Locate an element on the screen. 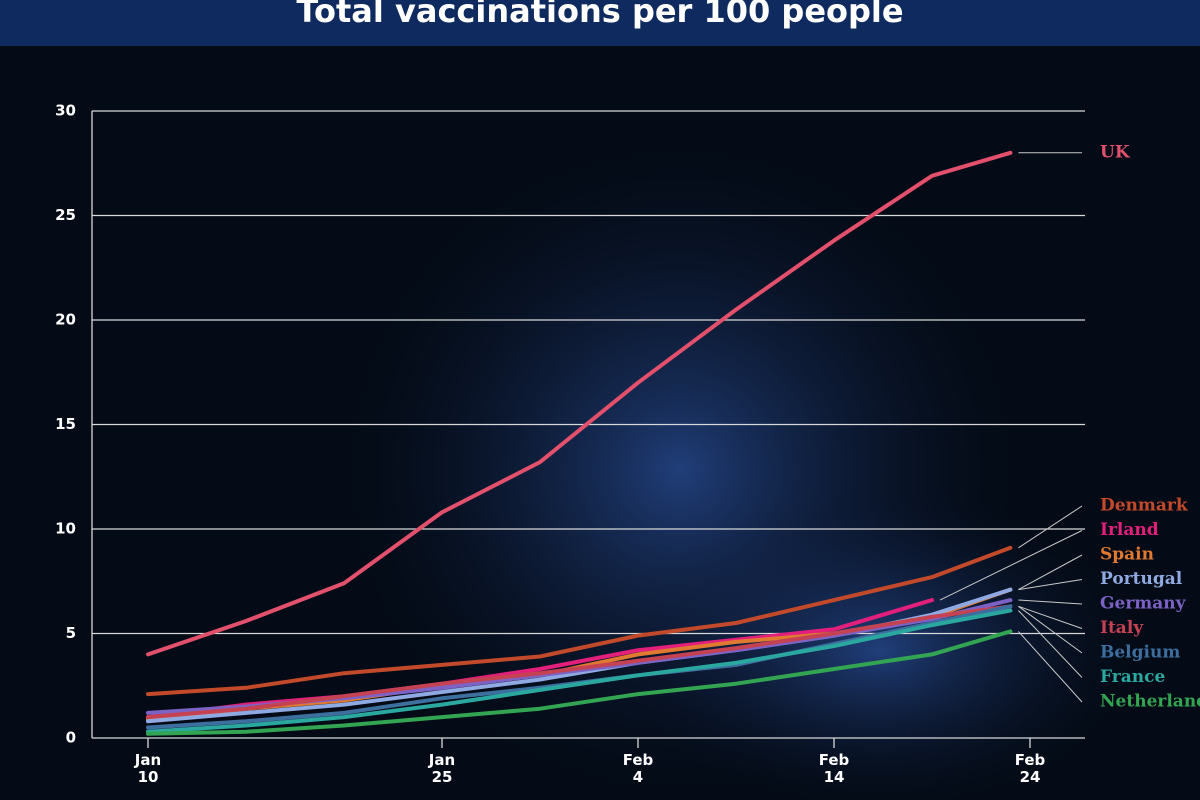 The width and height of the screenshot is (1200, 800). y-tick-label: 25 is located at coordinates (65, 215).